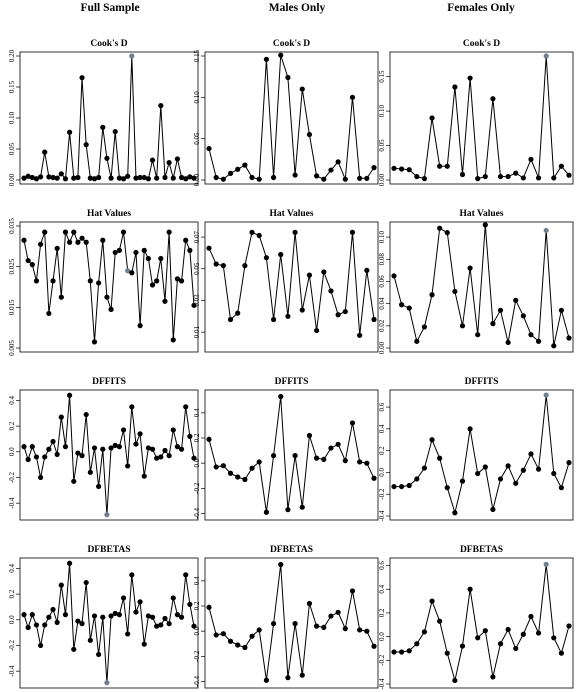  What do you see at coordinates (291, 622) in the screenshot?
I see `panel-dfbetas-males-only-series-line` at bounding box center [291, 622].